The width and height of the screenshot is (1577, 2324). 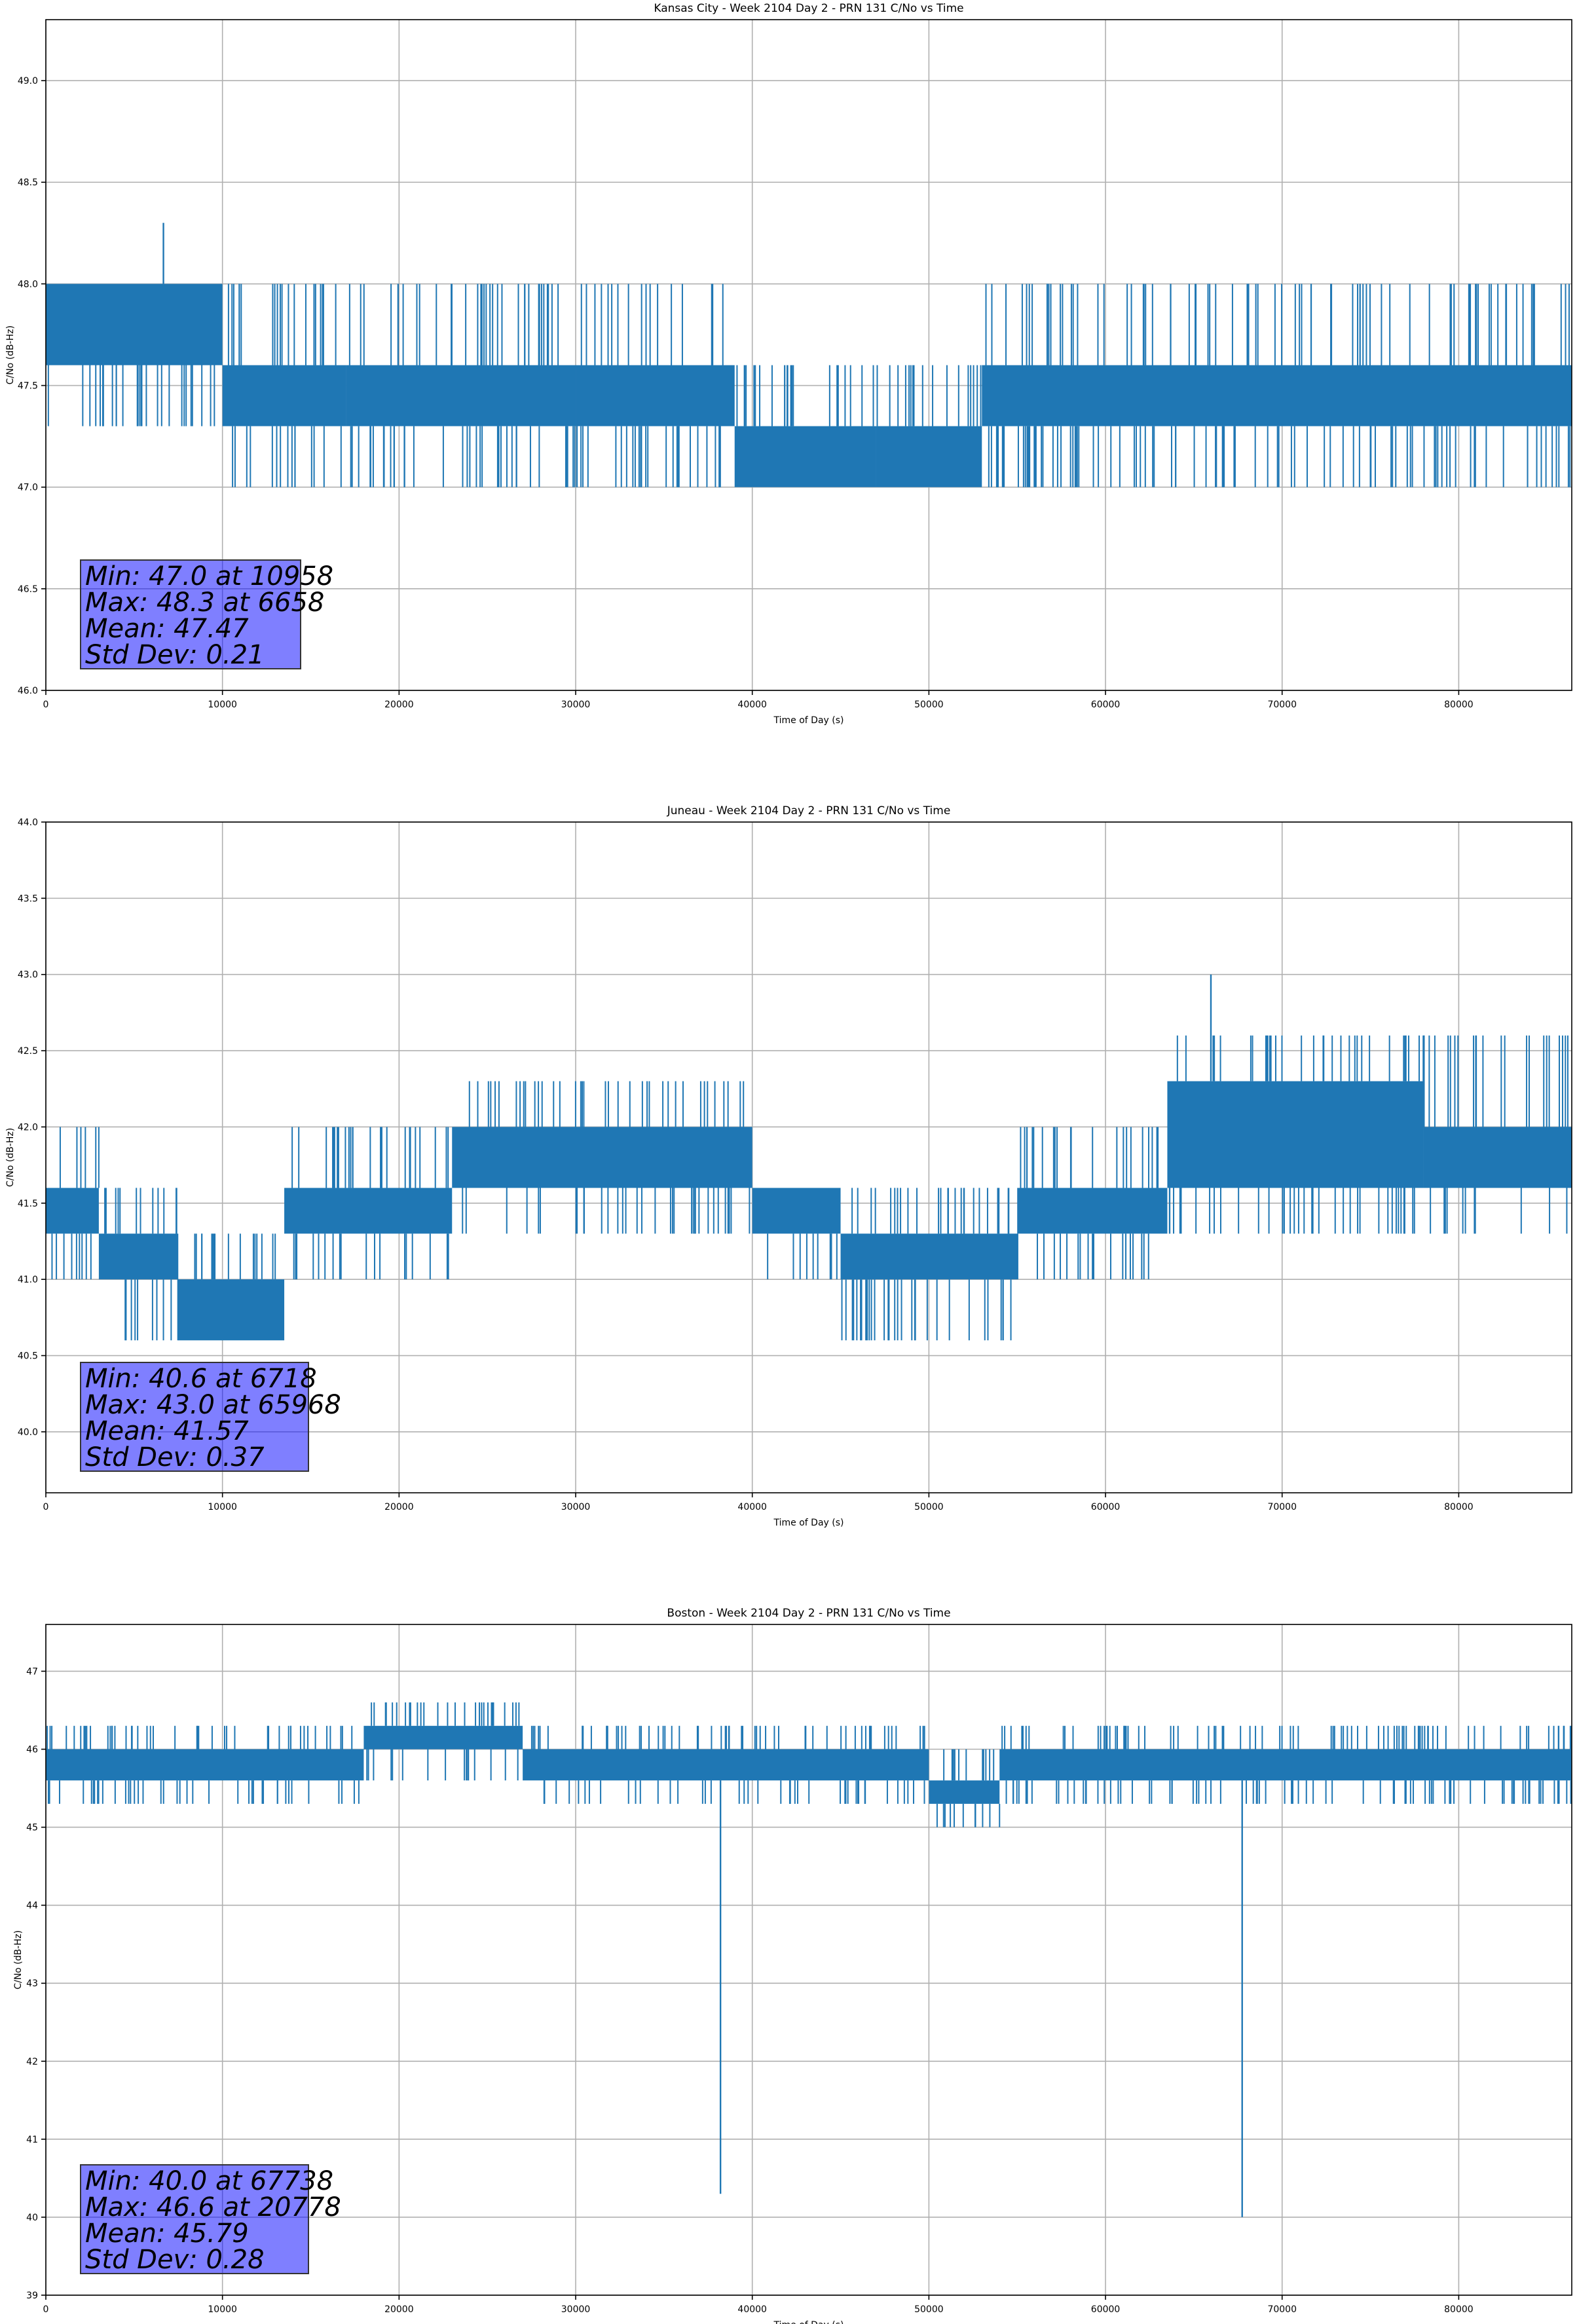 I want to click on y-tick-label: 39, so click(x=32, y=2296).